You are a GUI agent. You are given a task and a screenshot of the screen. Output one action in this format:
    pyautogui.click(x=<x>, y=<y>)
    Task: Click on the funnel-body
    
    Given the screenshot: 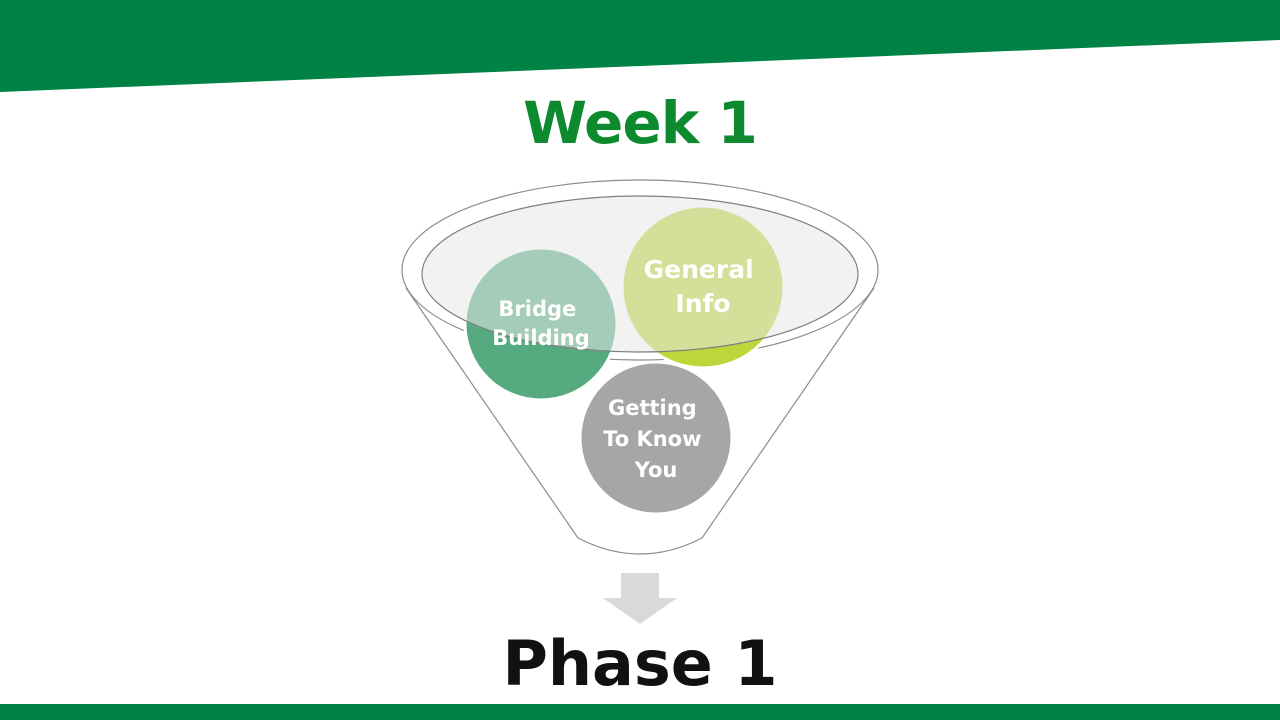 What is the action you would take?
    pyautogui.click(x=640, y=421)
    